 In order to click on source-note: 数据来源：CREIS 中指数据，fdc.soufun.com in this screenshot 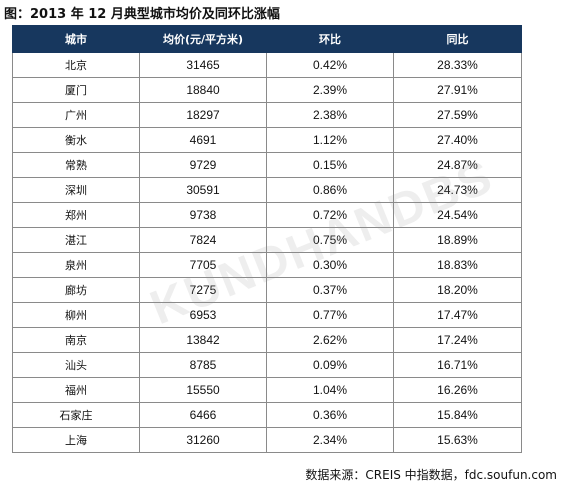, I will do `click(431, 475)`.